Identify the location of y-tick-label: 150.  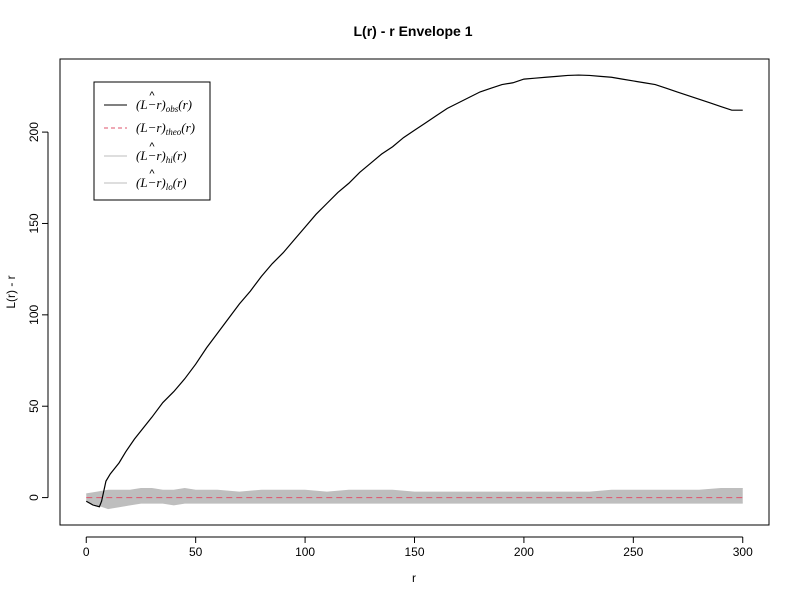
(34, 223).